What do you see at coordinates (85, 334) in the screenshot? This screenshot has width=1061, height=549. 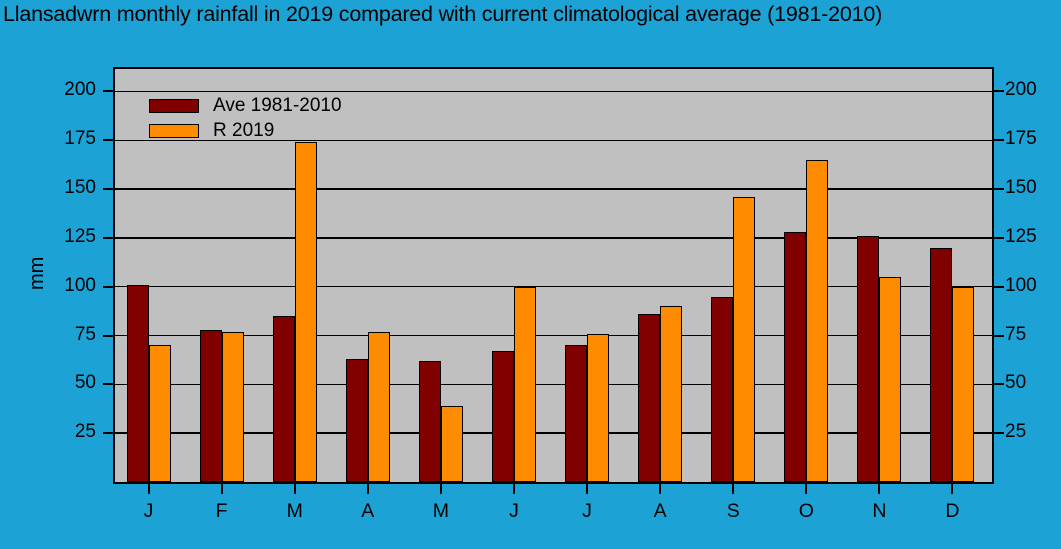 I see `y-tick-label-left: 75` at bounding box center [85, 334].